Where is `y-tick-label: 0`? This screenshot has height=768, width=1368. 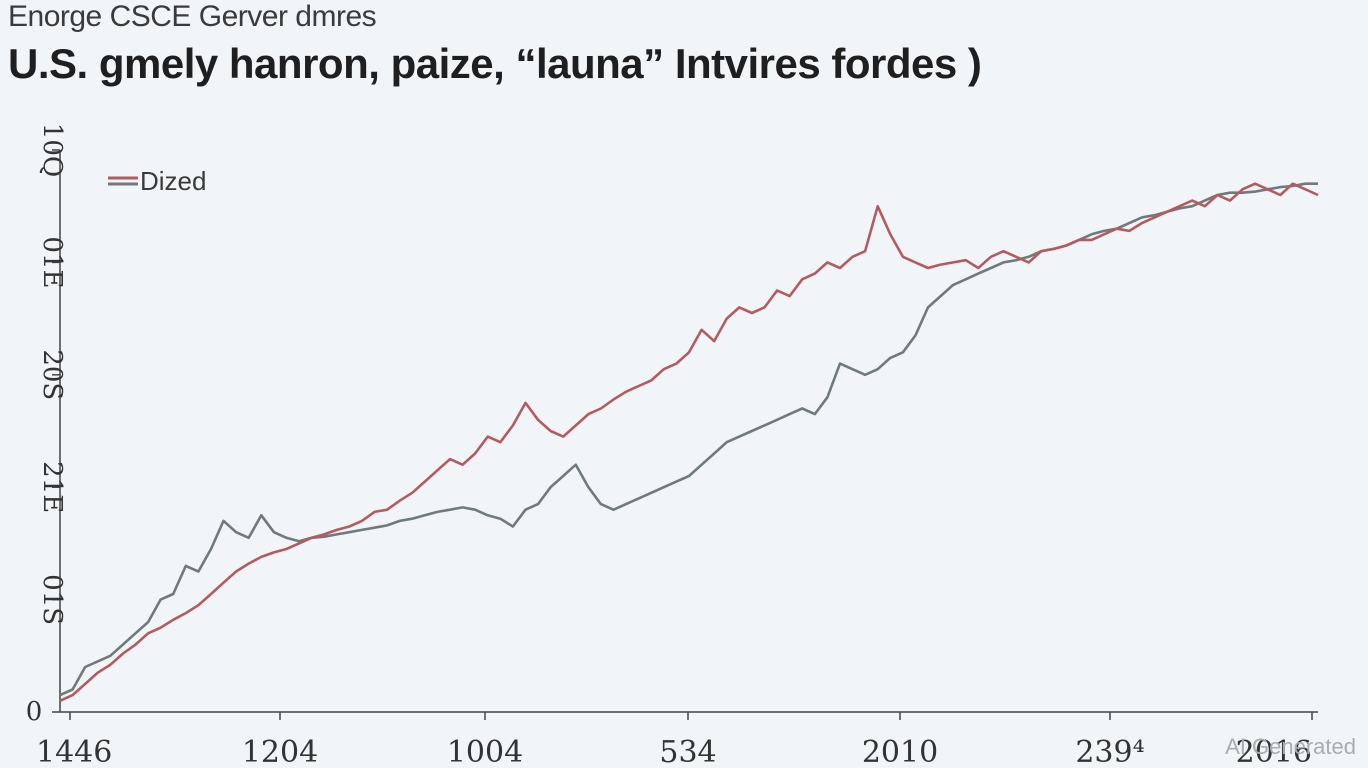
y-tick-label: 0 is located at coordinates (34, 712).